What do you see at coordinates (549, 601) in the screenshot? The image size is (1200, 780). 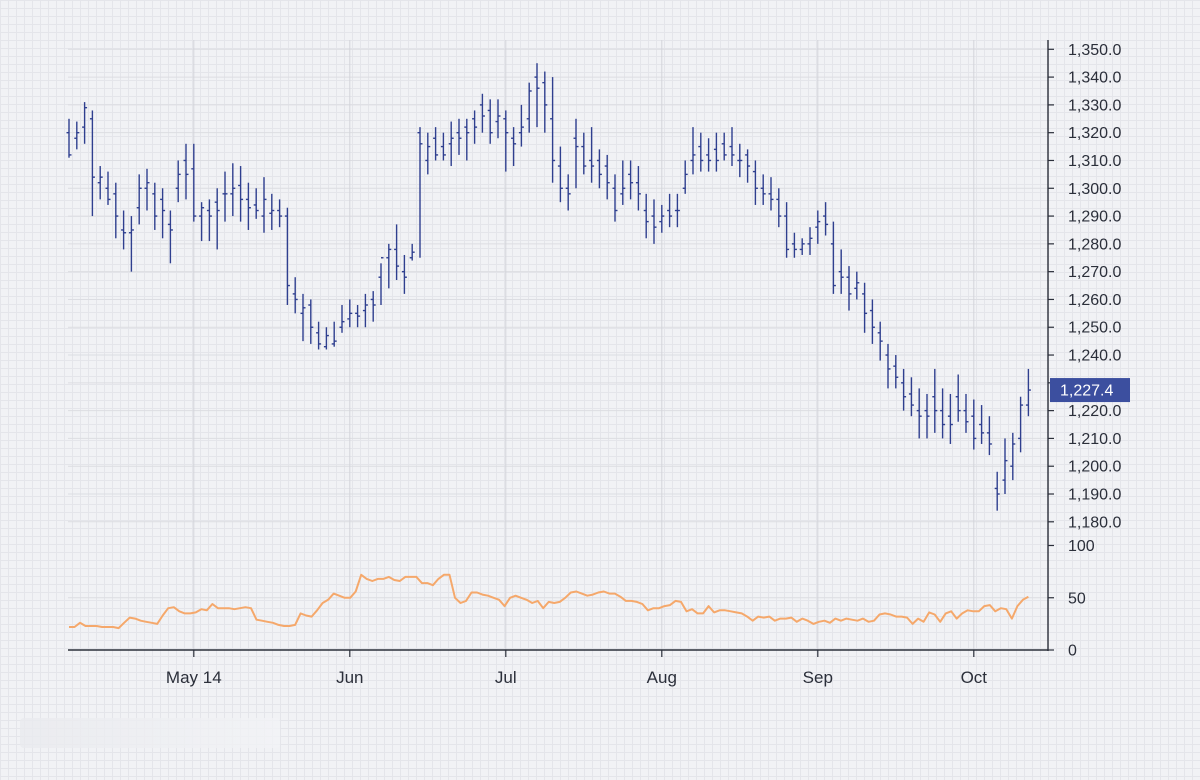 I see `rsi-line` at bounding box center [549, 601].